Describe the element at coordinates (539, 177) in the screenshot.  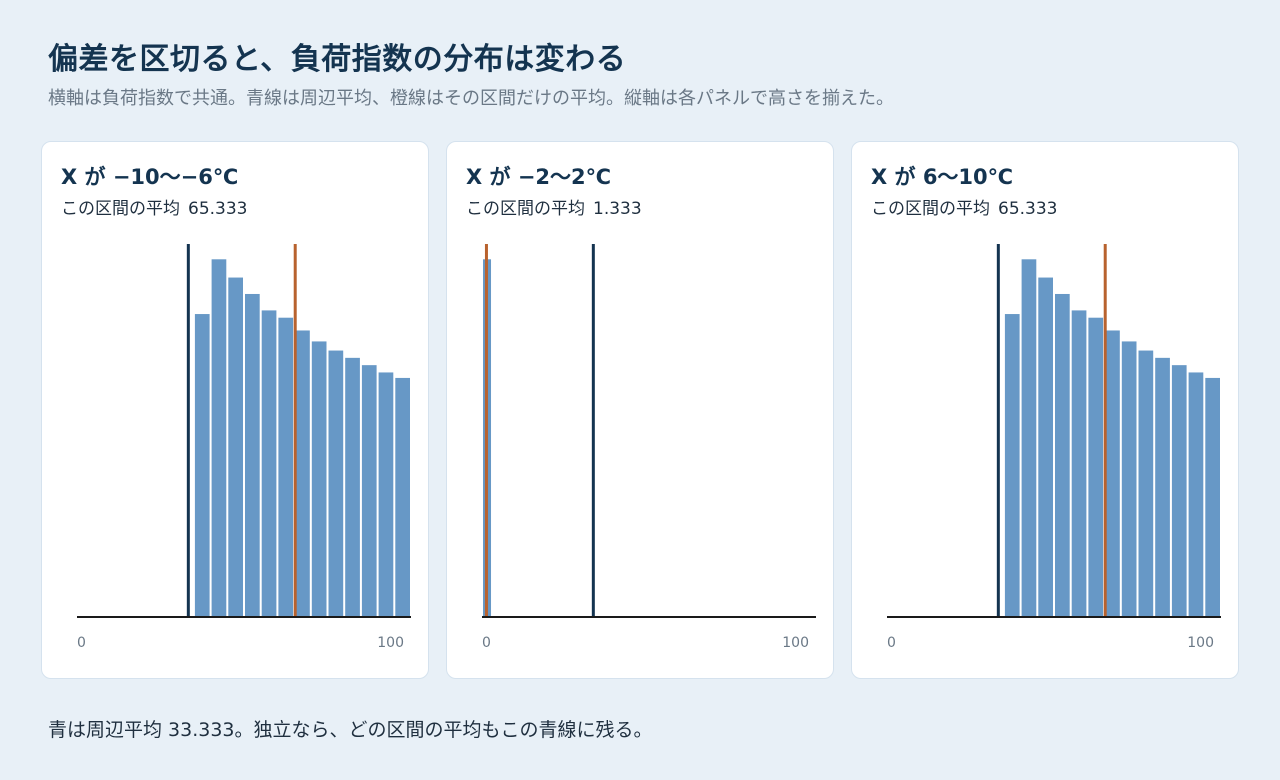
I see `panel-title: X が −2〜2℃` at that location.